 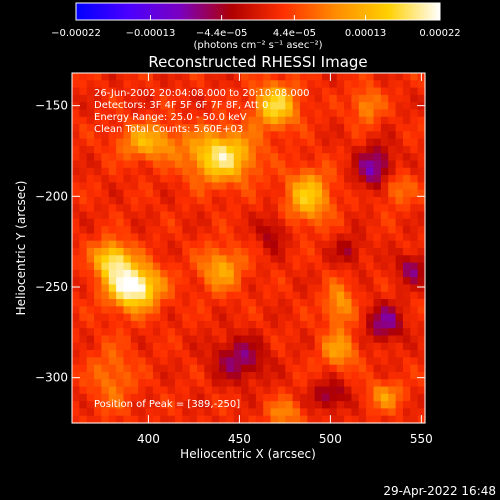 I want to click on peak-position-label: Position of Peak = [389,-250], so click(x=167, y=404).